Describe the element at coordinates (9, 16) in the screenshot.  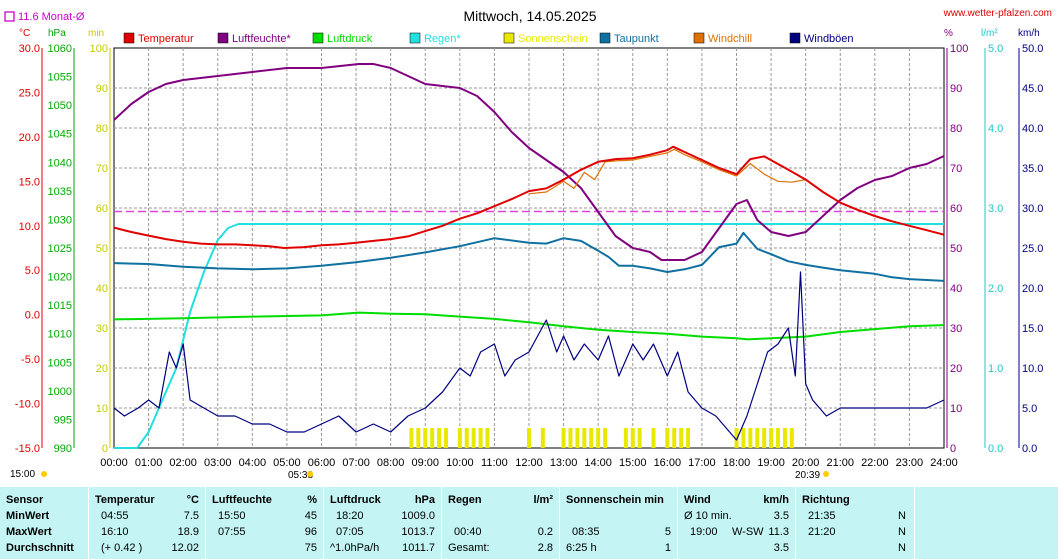
I see `monthly-avg-swatch` at that location.